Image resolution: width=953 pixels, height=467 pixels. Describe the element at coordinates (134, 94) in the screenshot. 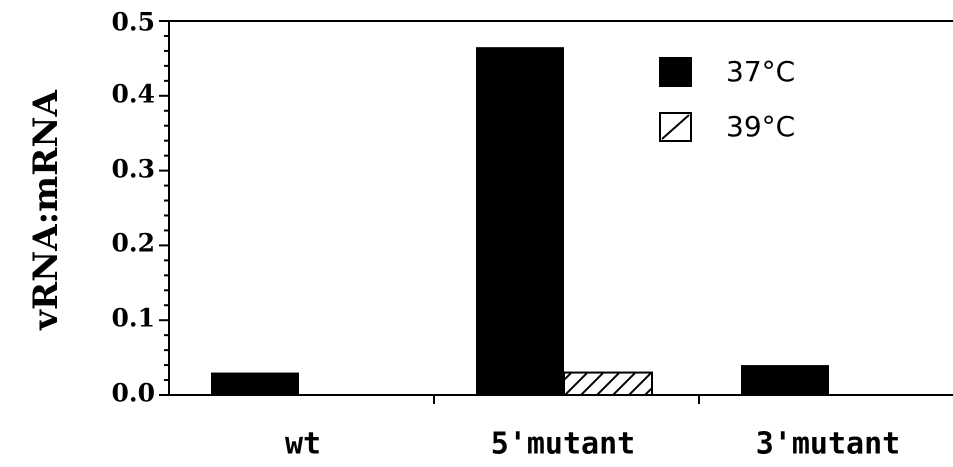

I see `y-tick-label: 0.4` at that location.